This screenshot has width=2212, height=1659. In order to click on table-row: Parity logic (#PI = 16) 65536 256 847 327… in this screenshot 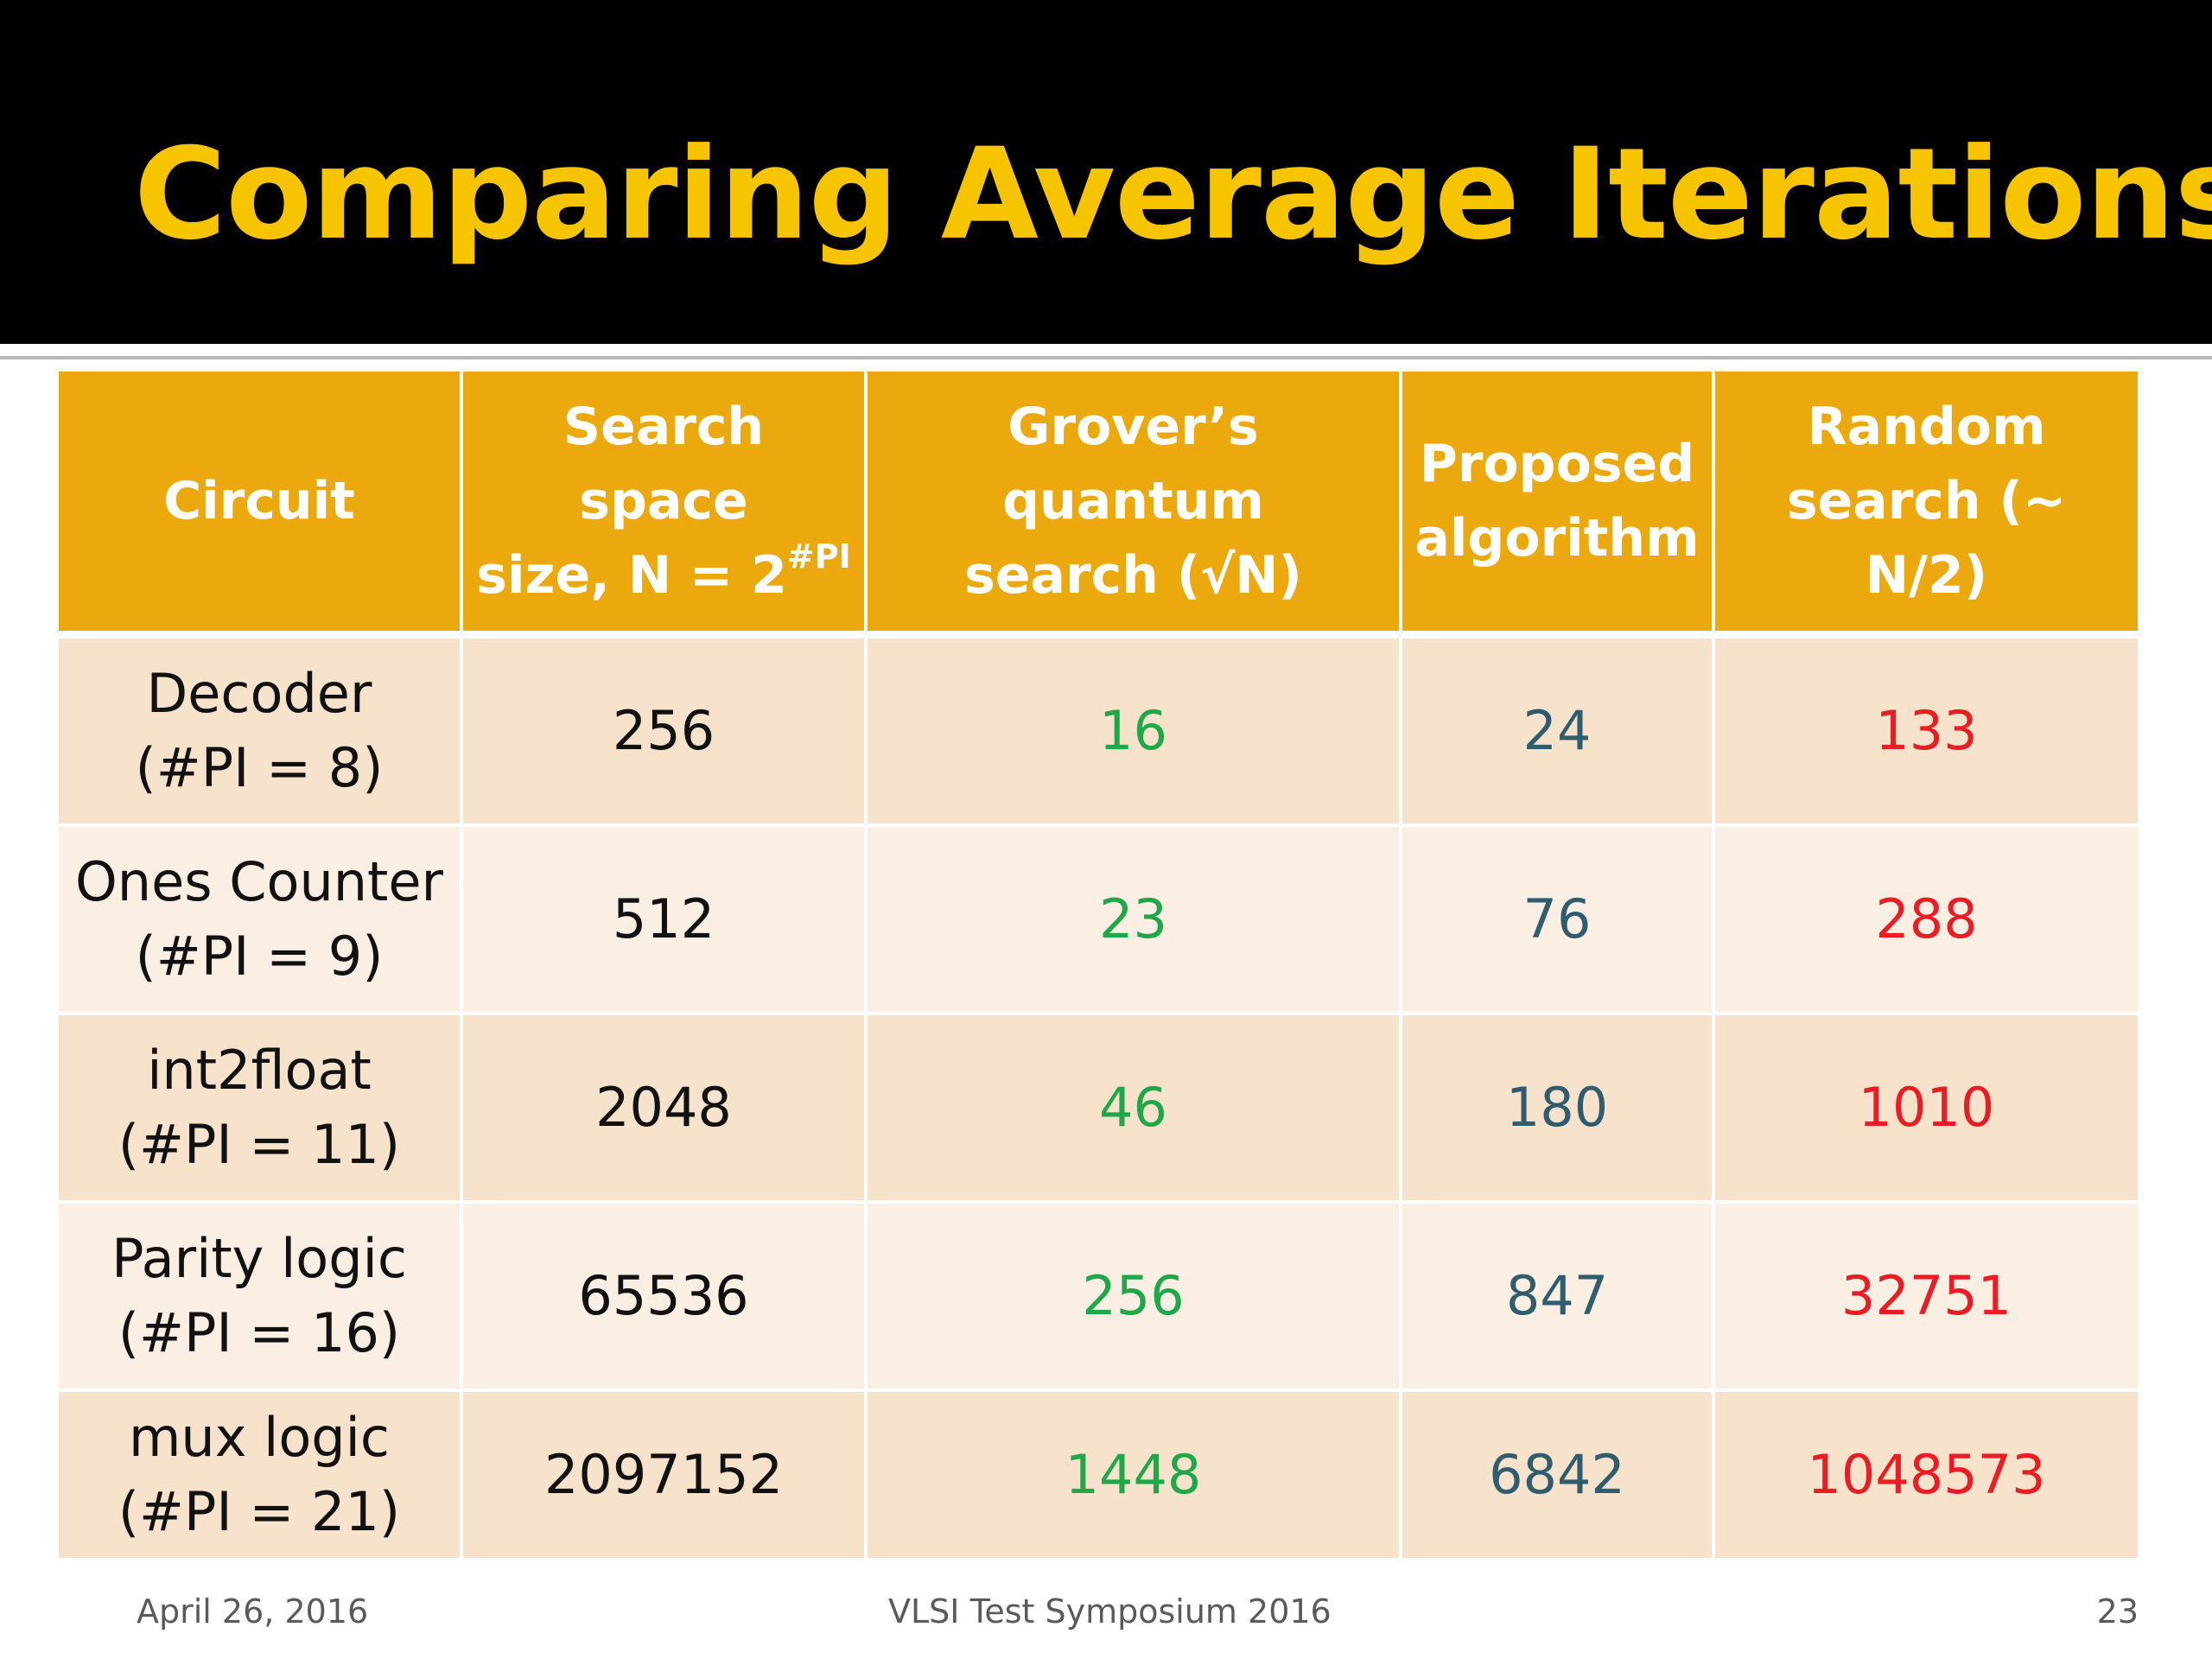, I will do `click(1098, 1296)`.